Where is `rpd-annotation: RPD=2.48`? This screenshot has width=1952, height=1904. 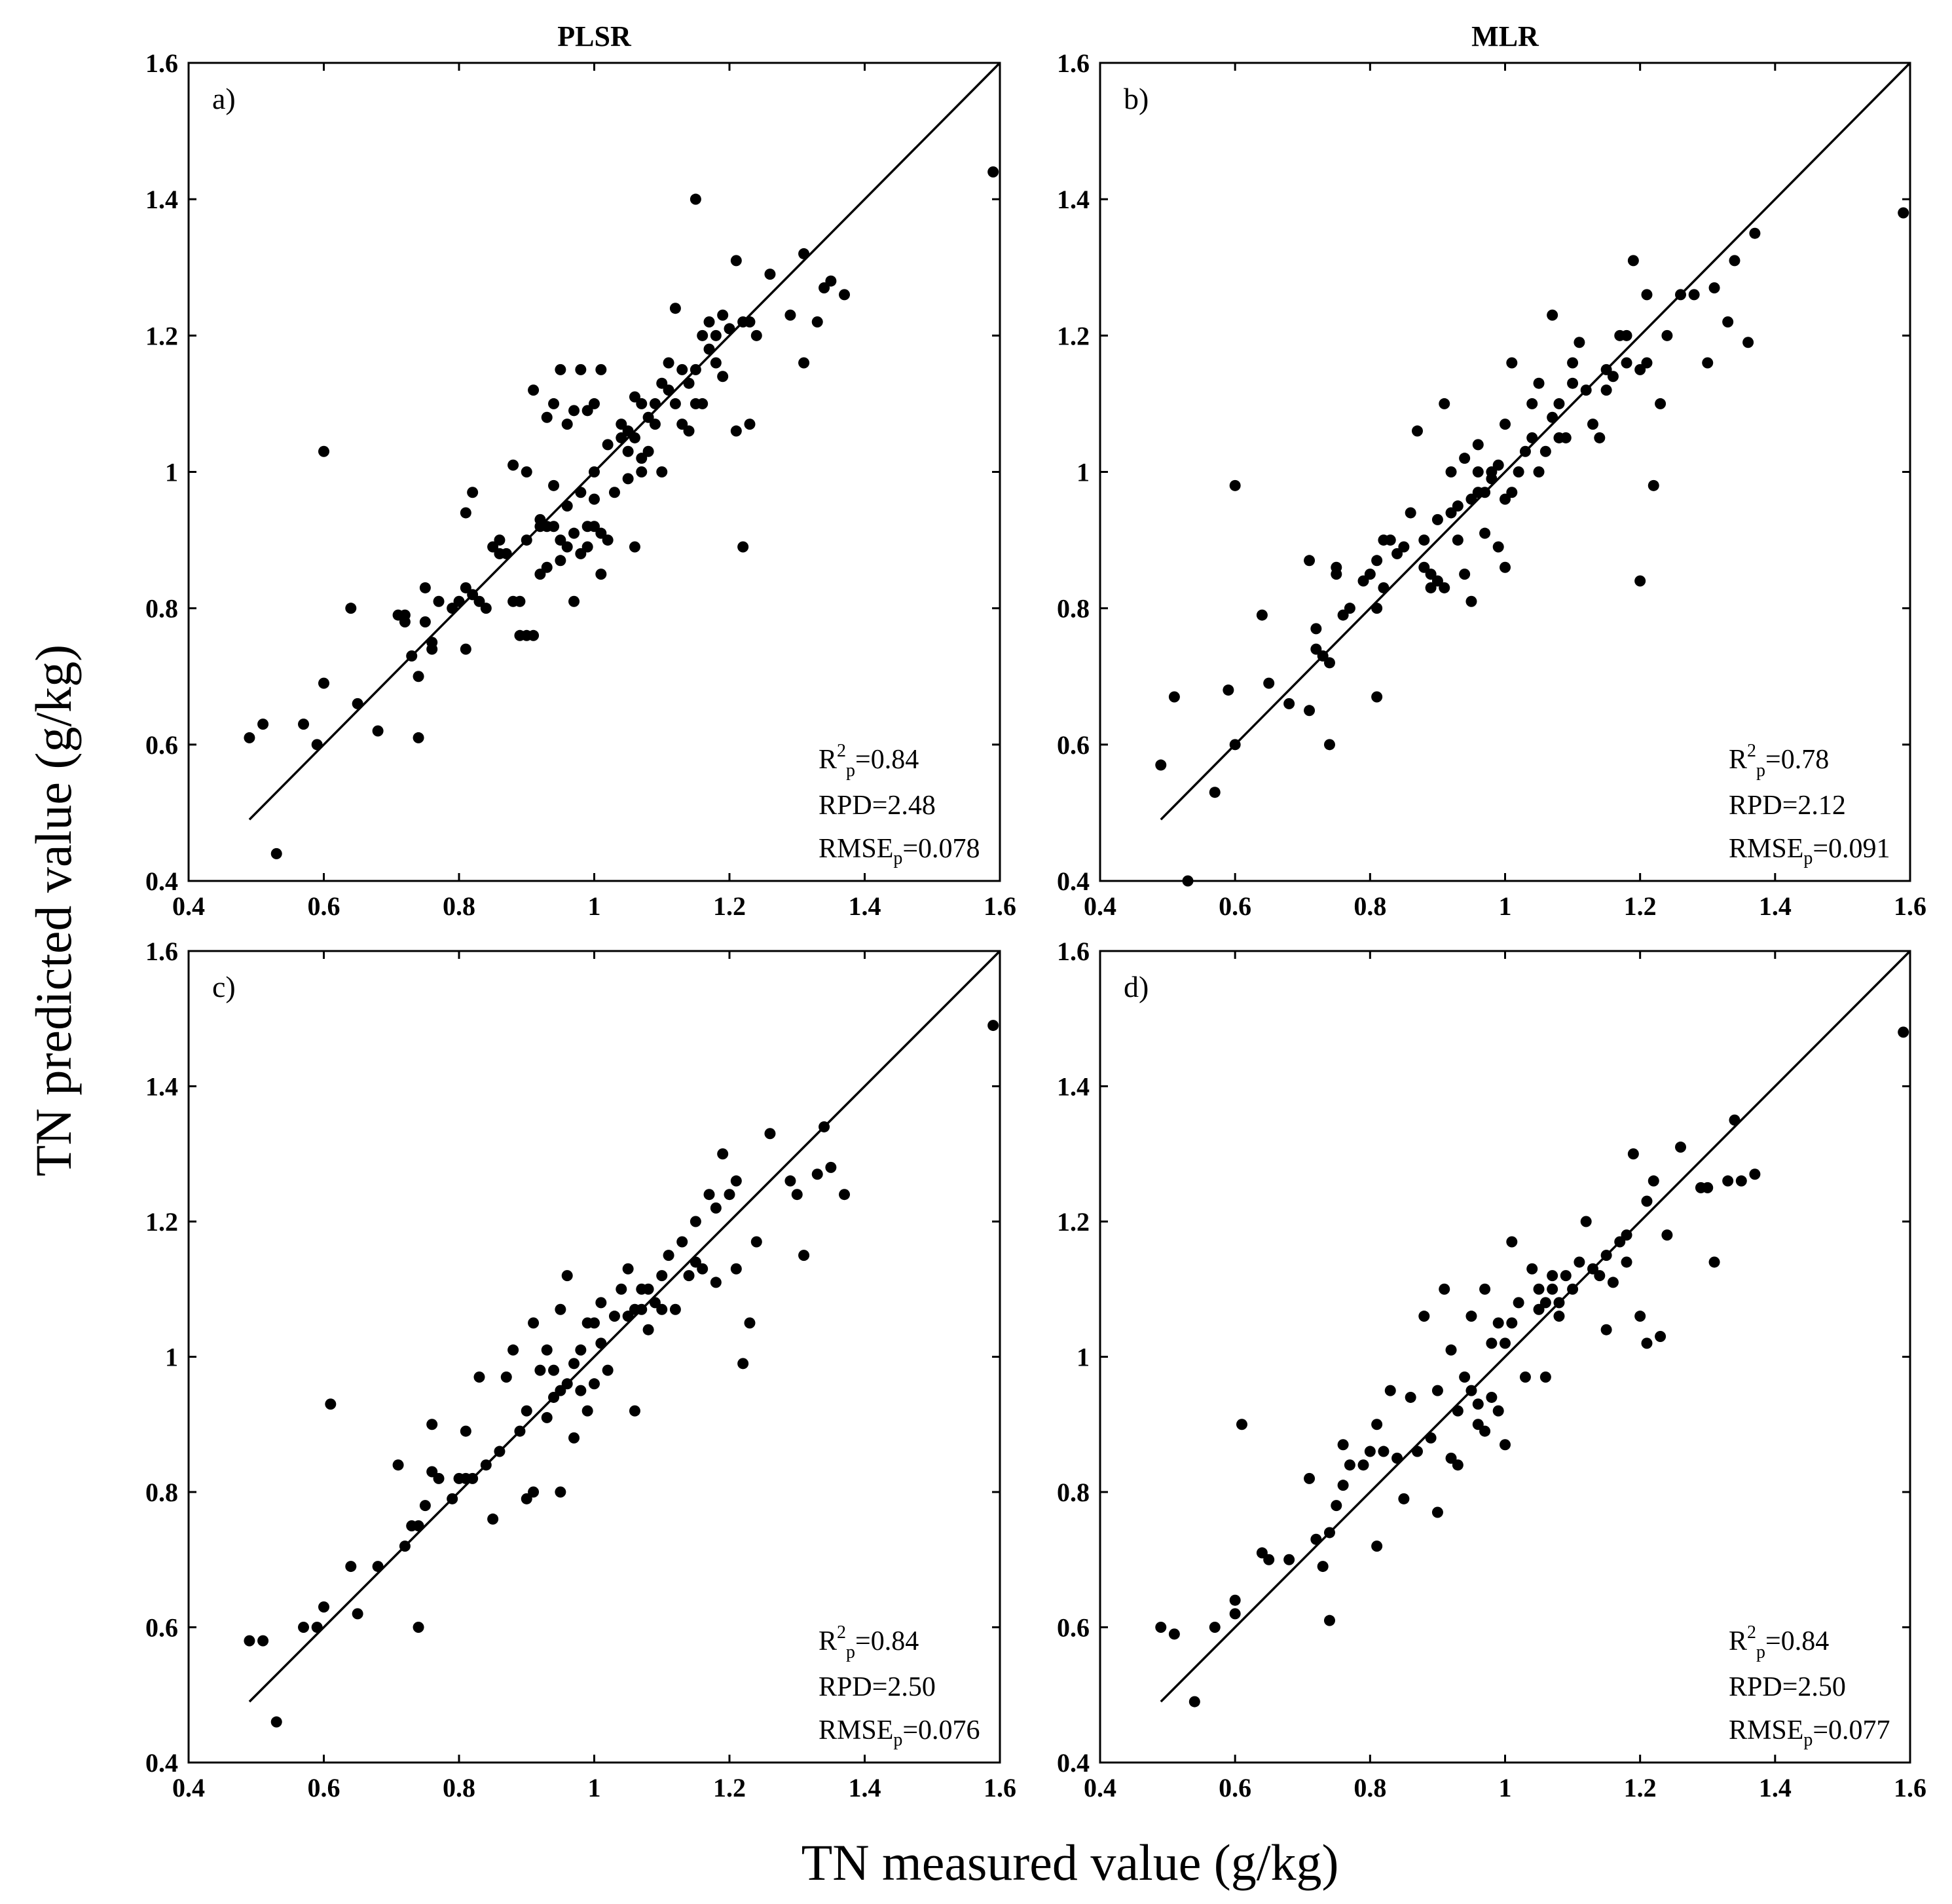
rpd-annotation: RPD=2.48 is located at coordinates (877, 806).